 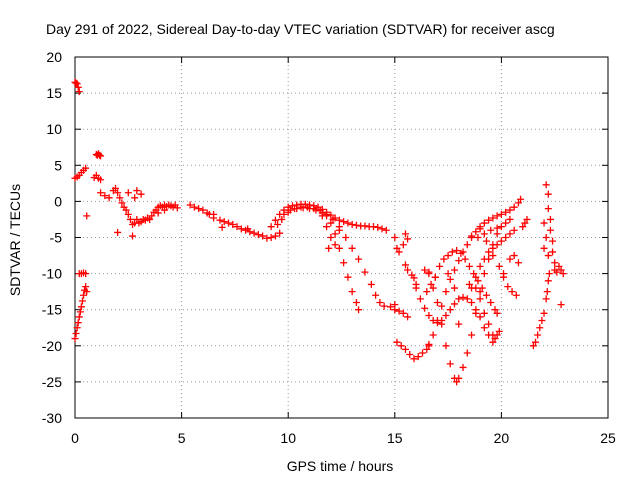 I want to click on y-tick-label: 20, so click(x=54, y=57).